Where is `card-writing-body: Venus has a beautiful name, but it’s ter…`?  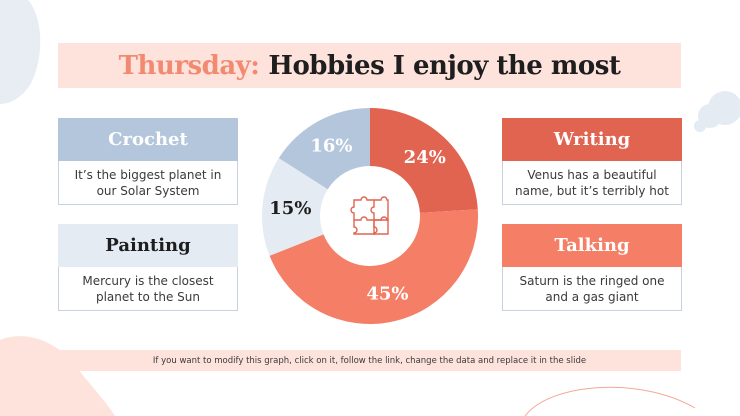
card-writing-body: Venus has a beautiful name, but it’s ter… is located at coordinates (592, 183).